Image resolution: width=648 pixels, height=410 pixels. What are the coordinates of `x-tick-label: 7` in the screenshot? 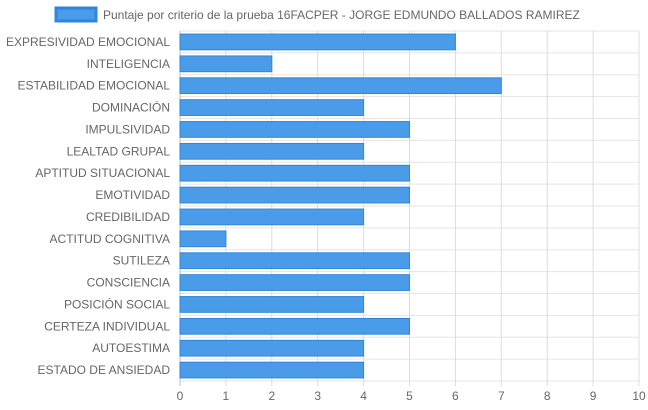 It's located at (501, 396).